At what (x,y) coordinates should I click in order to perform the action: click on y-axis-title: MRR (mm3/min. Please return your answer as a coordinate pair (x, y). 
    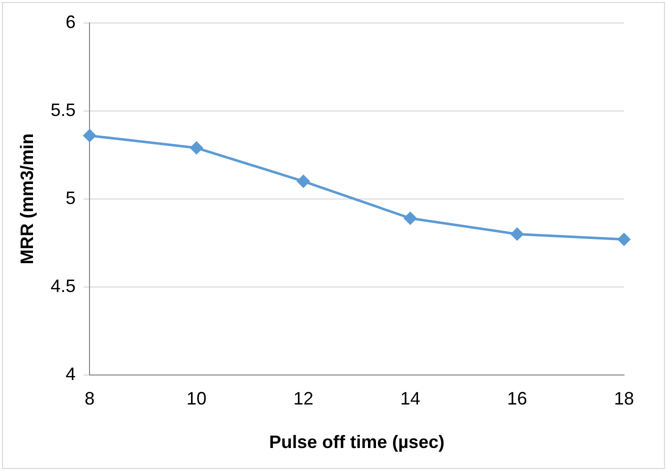
    Looking at the image, I should click on (26, 198).